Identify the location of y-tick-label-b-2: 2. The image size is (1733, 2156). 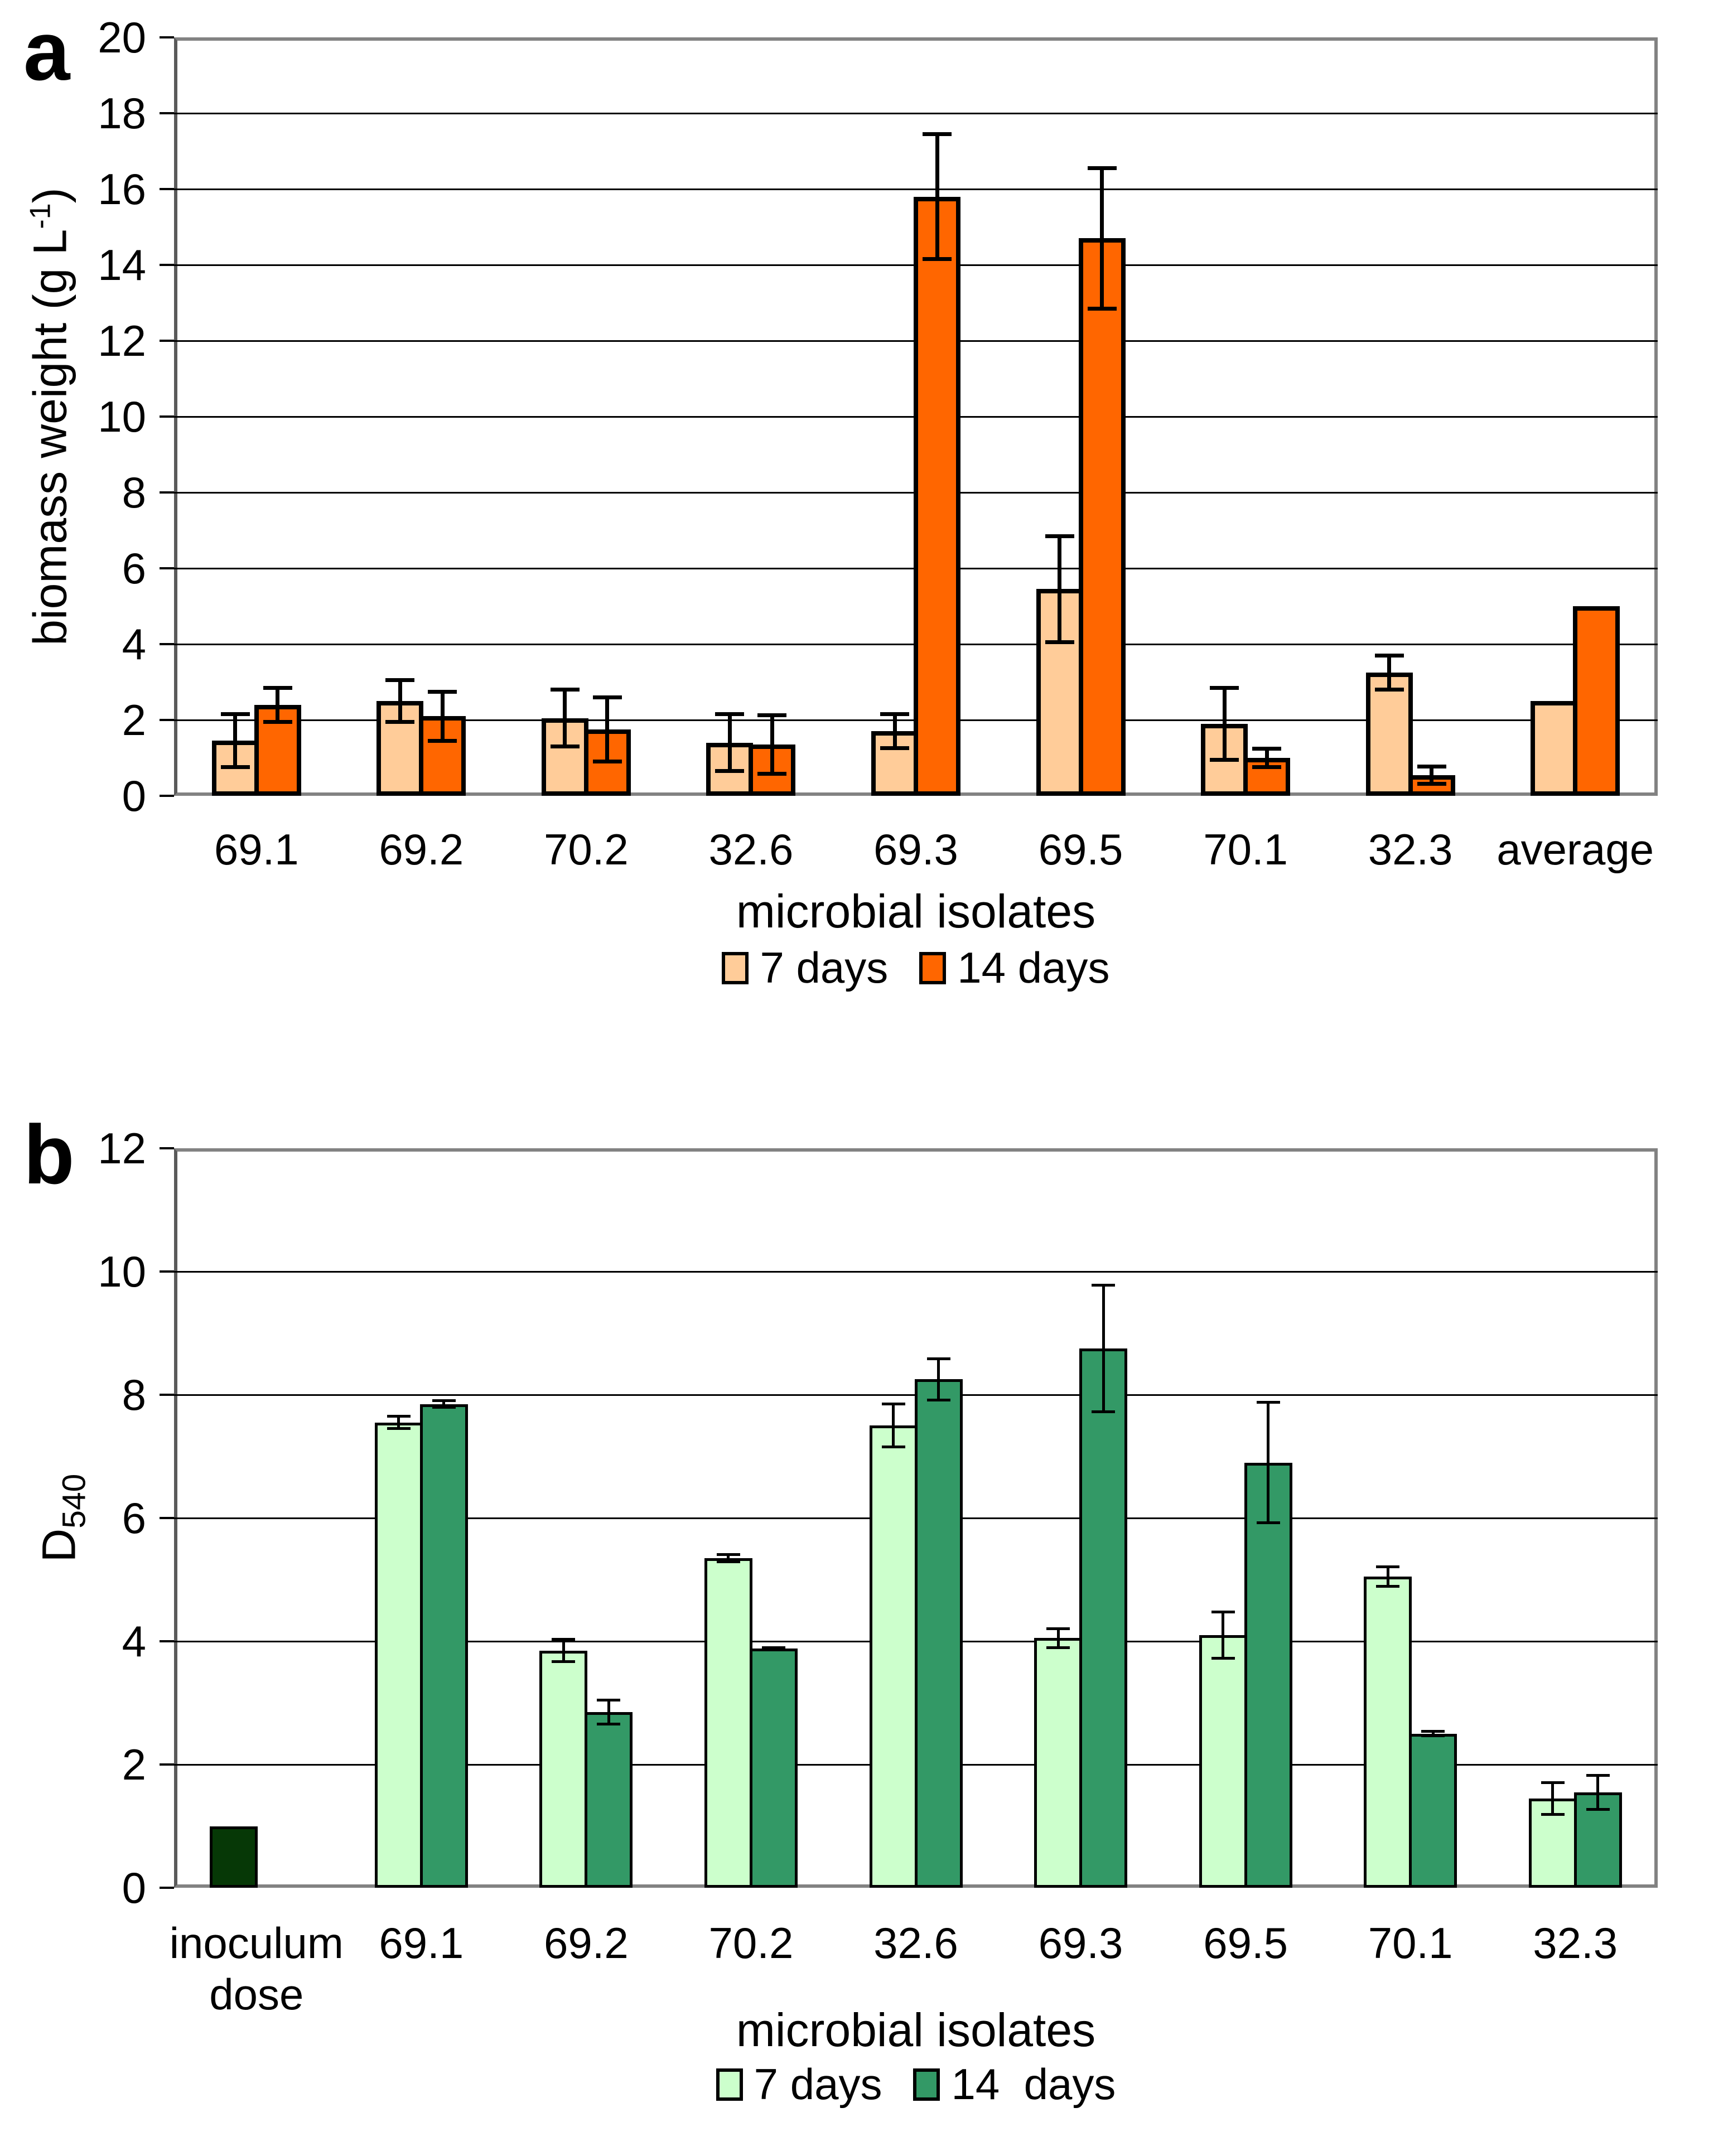
(134, 1764).